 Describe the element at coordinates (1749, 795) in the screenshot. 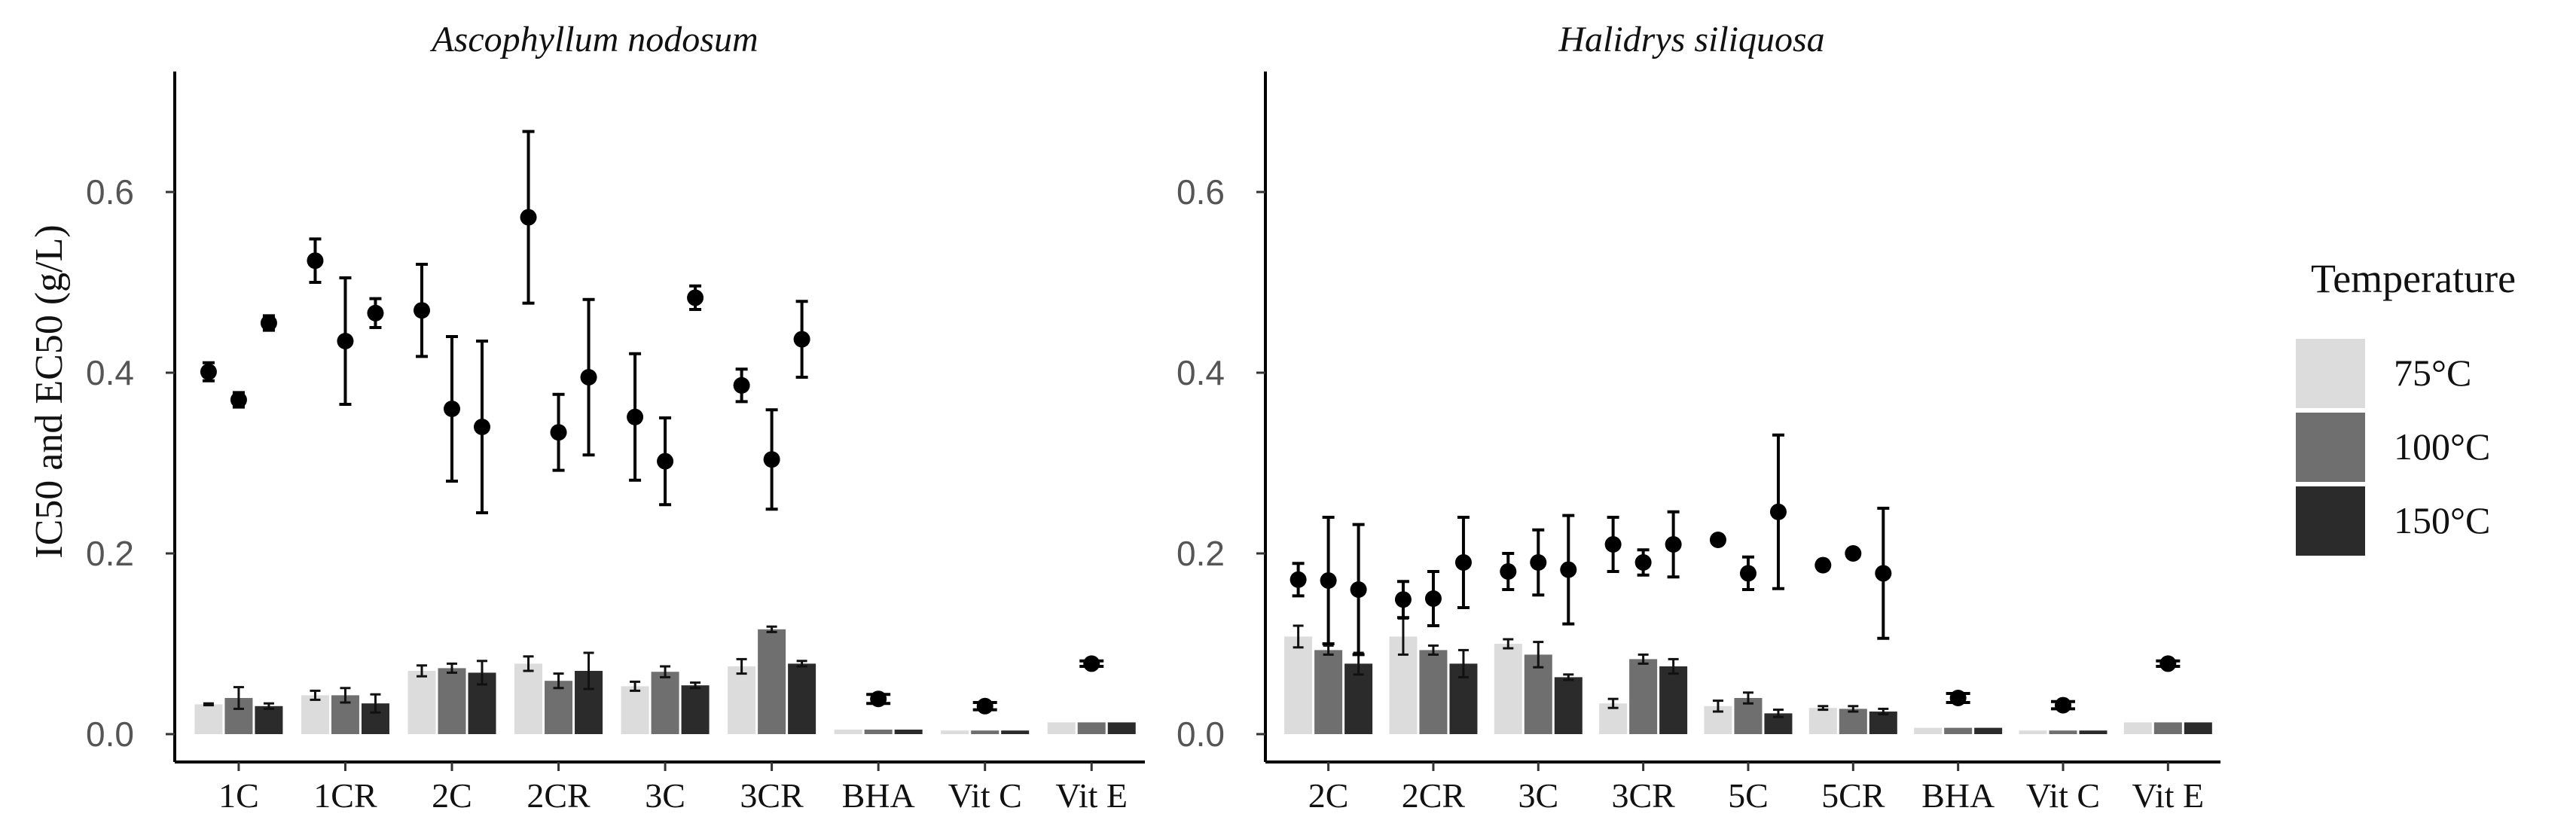

I see `x-tick-label: 5C` at that location.